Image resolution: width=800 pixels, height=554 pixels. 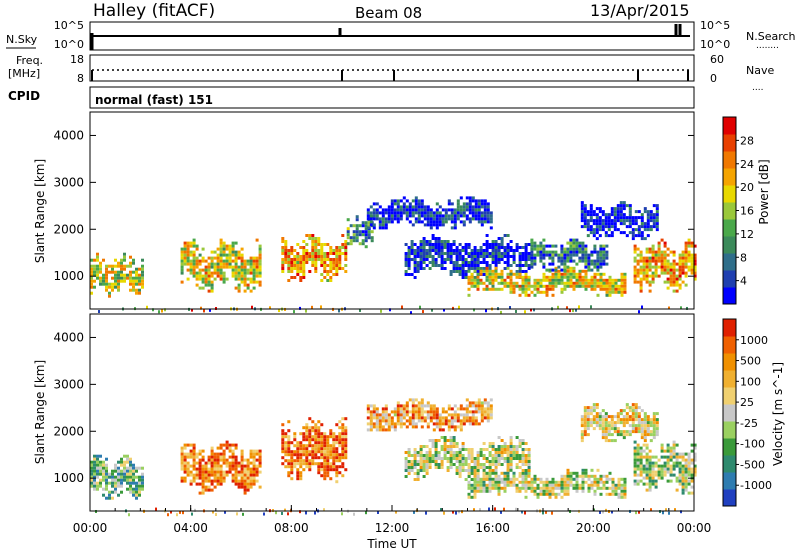 I want to click on power-colorbar-segment, so click(x=729, y=211).